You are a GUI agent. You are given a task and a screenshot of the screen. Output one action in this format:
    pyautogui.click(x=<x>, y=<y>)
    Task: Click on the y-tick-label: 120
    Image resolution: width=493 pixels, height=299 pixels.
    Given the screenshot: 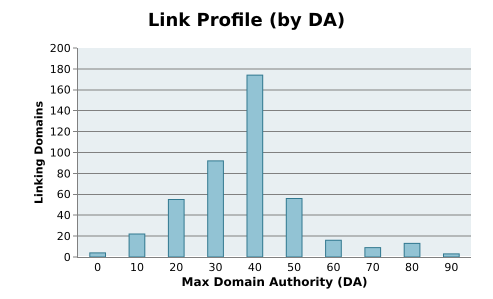 What is the action you would take?
    pyautogui.click(x=60, y=131)
    